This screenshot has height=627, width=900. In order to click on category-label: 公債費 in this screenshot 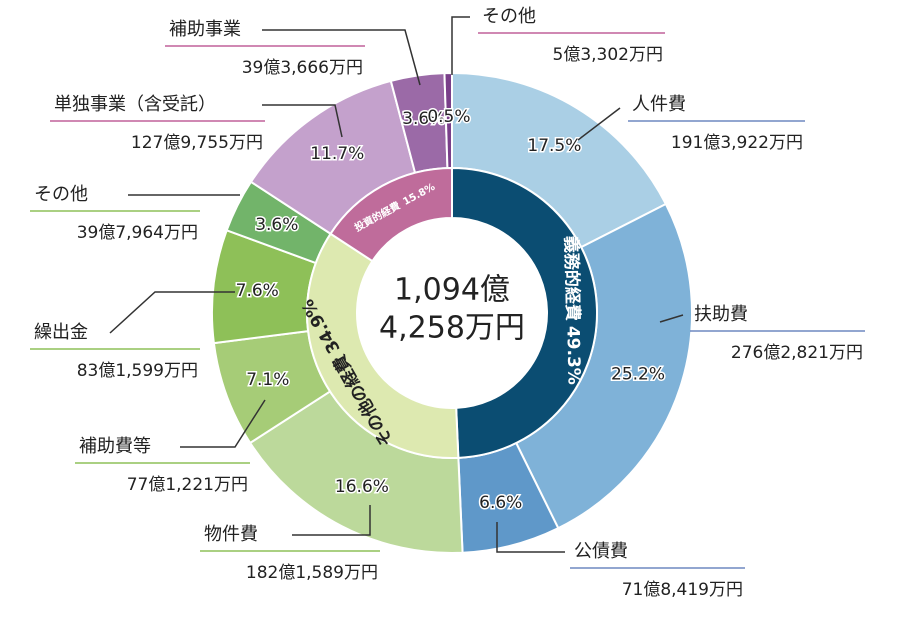, I will do `click(601, 551)`.